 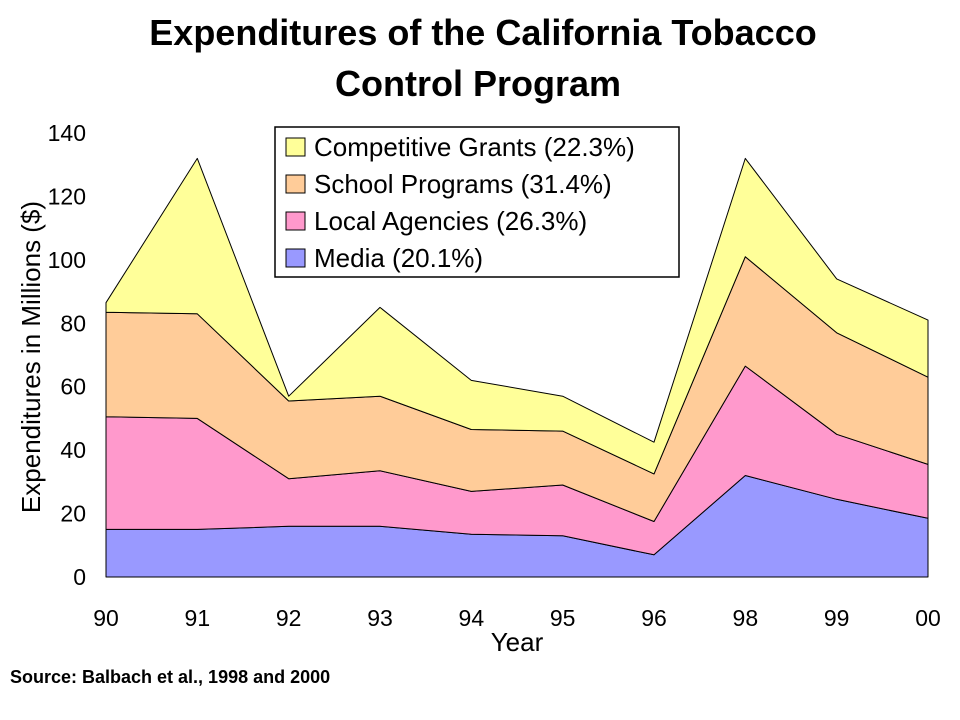 What do you see at coordinates (482, 32) in the screenshot?
I see `chart-title-line-1: Expenditures of the California Tobacco` at bounding box center [482, 32].